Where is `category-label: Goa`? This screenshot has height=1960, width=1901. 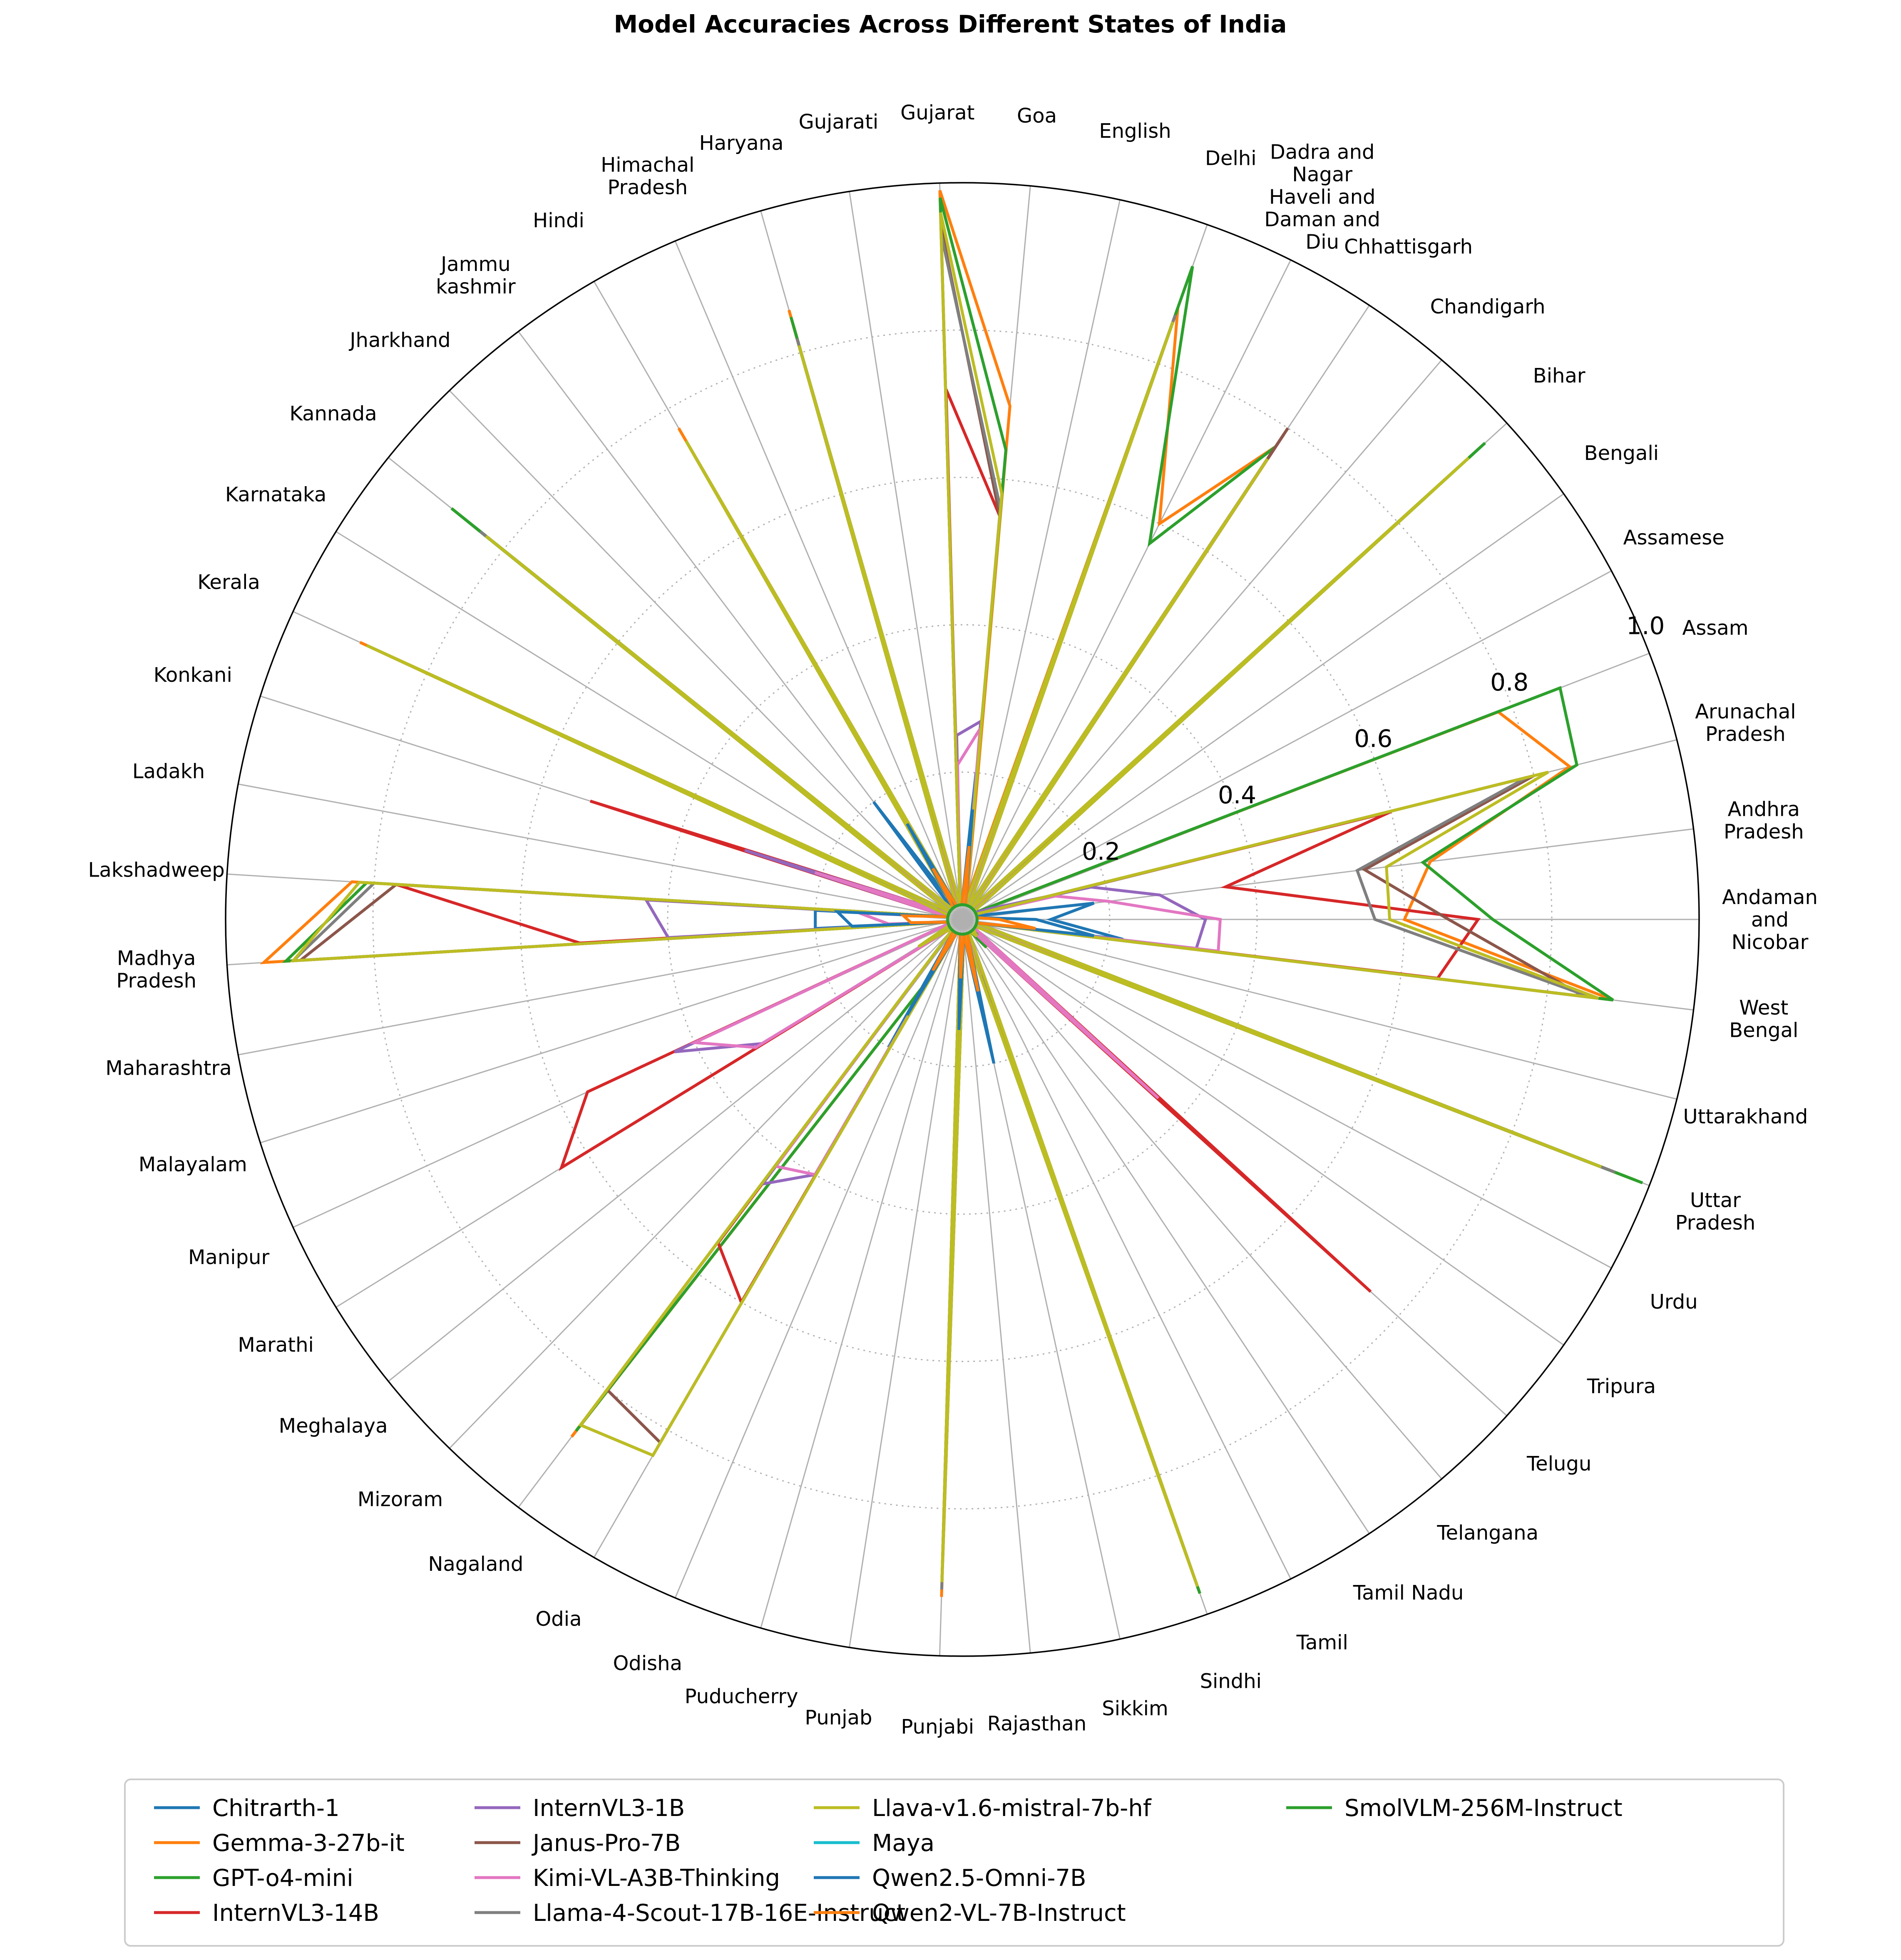 category-label: Goa is located at coordinates (1037, 115).